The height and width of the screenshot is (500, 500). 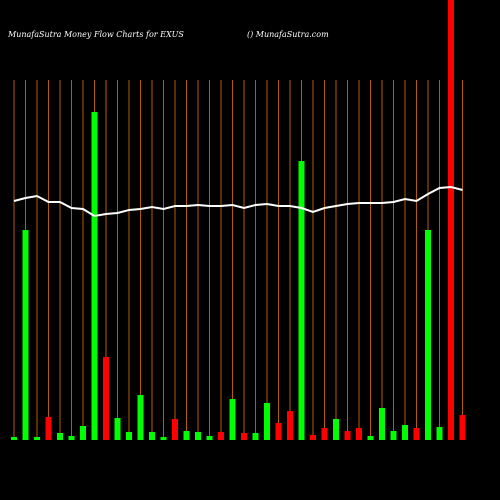 What do you see at coordinates (238, 201) in the screenshot?
I see `money-flow-line` at bounding box center [238, 201].